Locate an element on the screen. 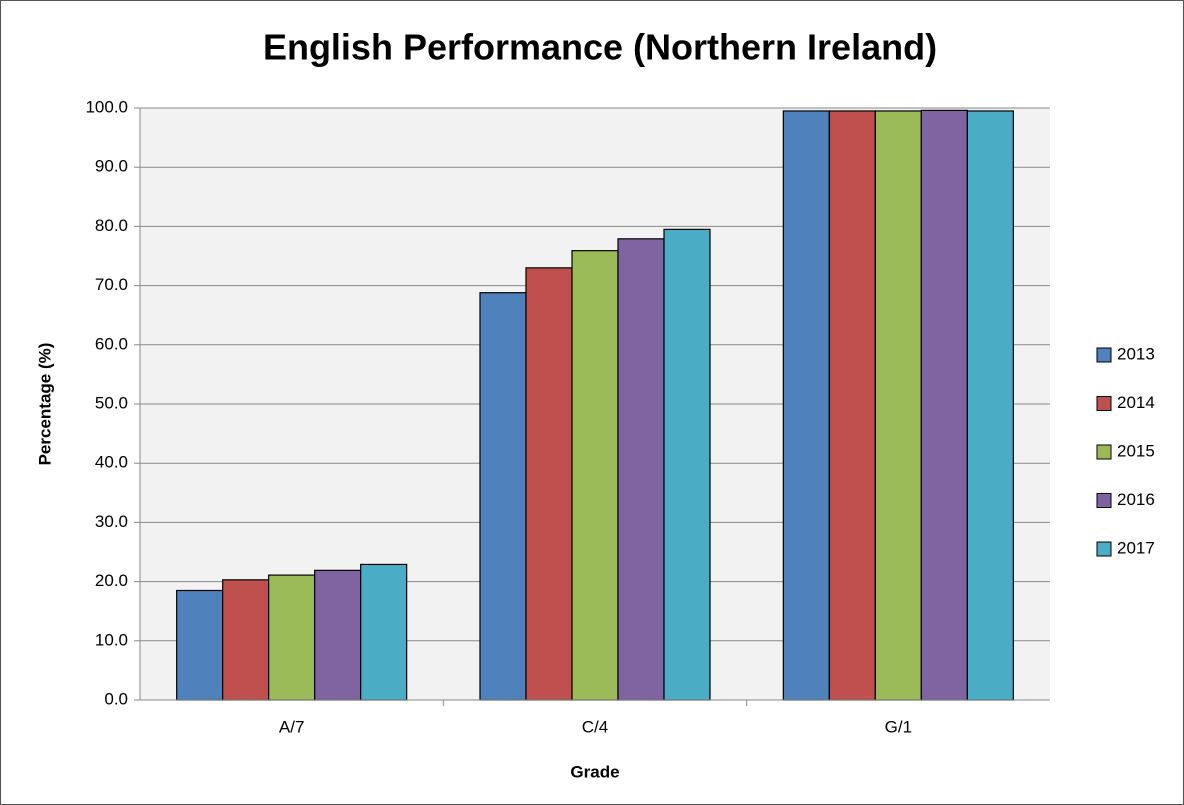  y-tick-label: 40.0 is located at coordinates (111, 462).